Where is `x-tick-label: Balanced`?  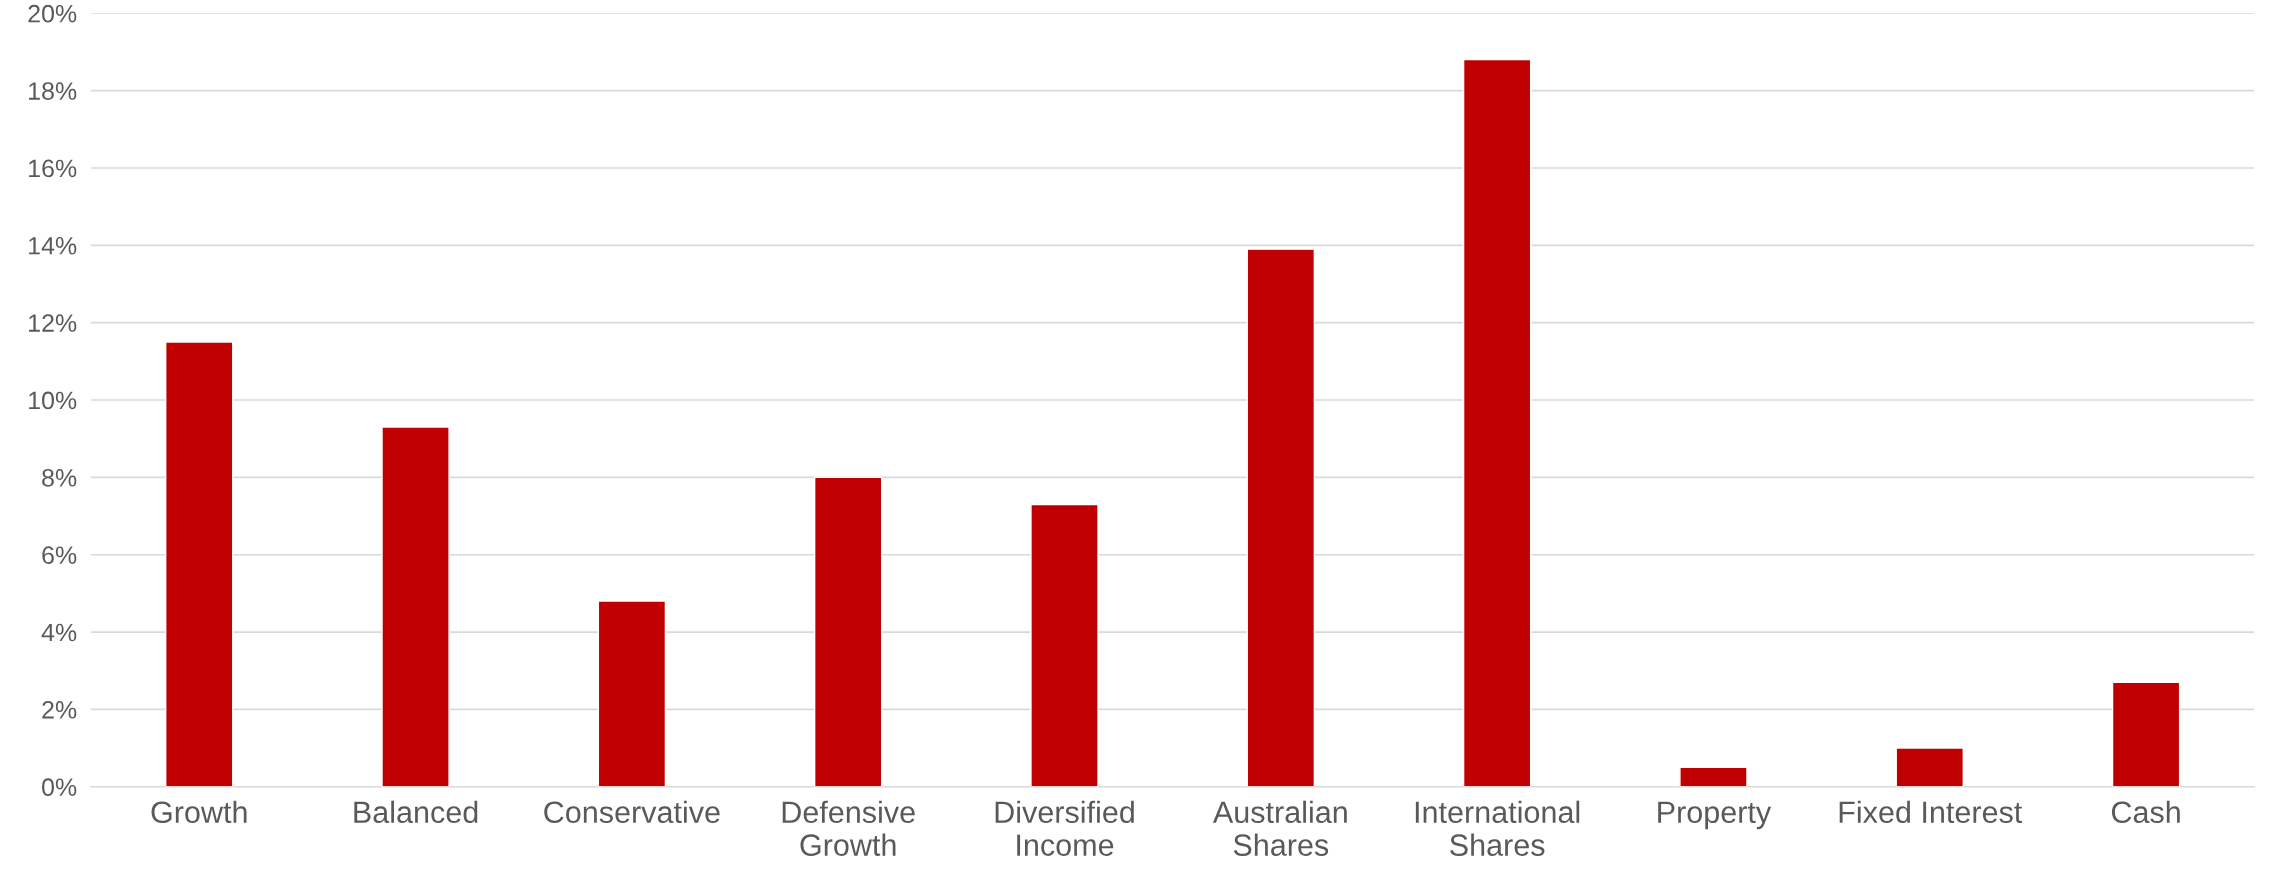 x-tick-label: Balanced is located at coordinates (416, 812).